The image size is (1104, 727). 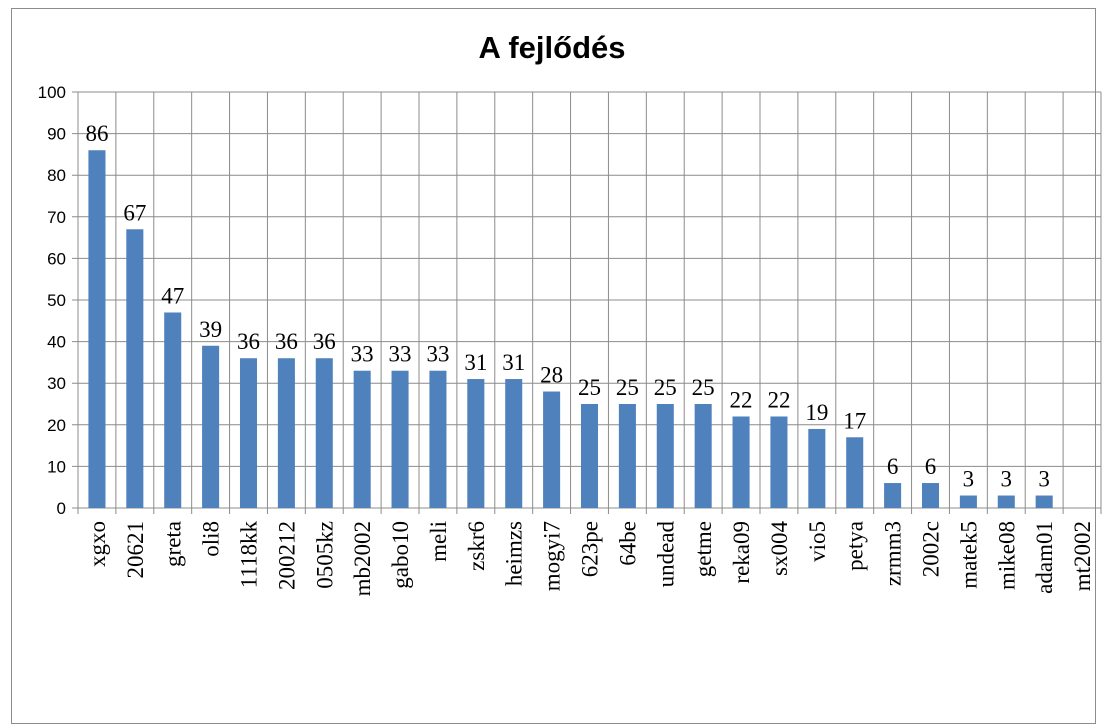 I want to click on chart-title: A fejlődés, so click(x=552, y=47).